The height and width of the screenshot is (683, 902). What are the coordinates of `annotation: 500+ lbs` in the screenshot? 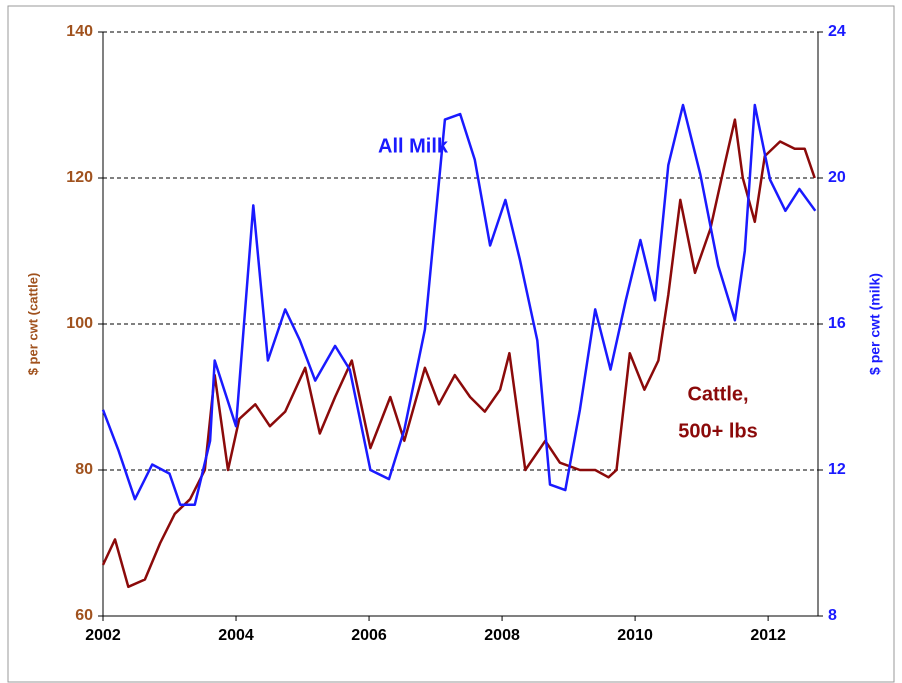 It's located at (718, 431).